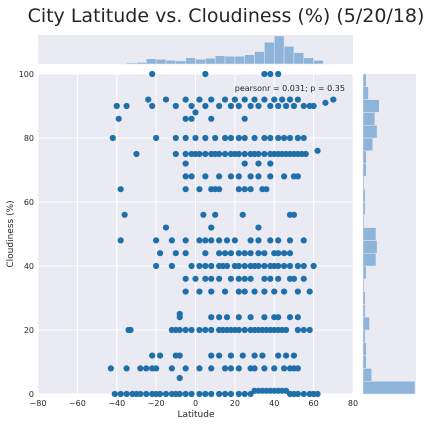 The width and height of the screenshot is (424, 426). What do you see at coordinates (274, 403) in the screenshot?
I see `x-tick-label: 40` at bounding box center [274, 403].